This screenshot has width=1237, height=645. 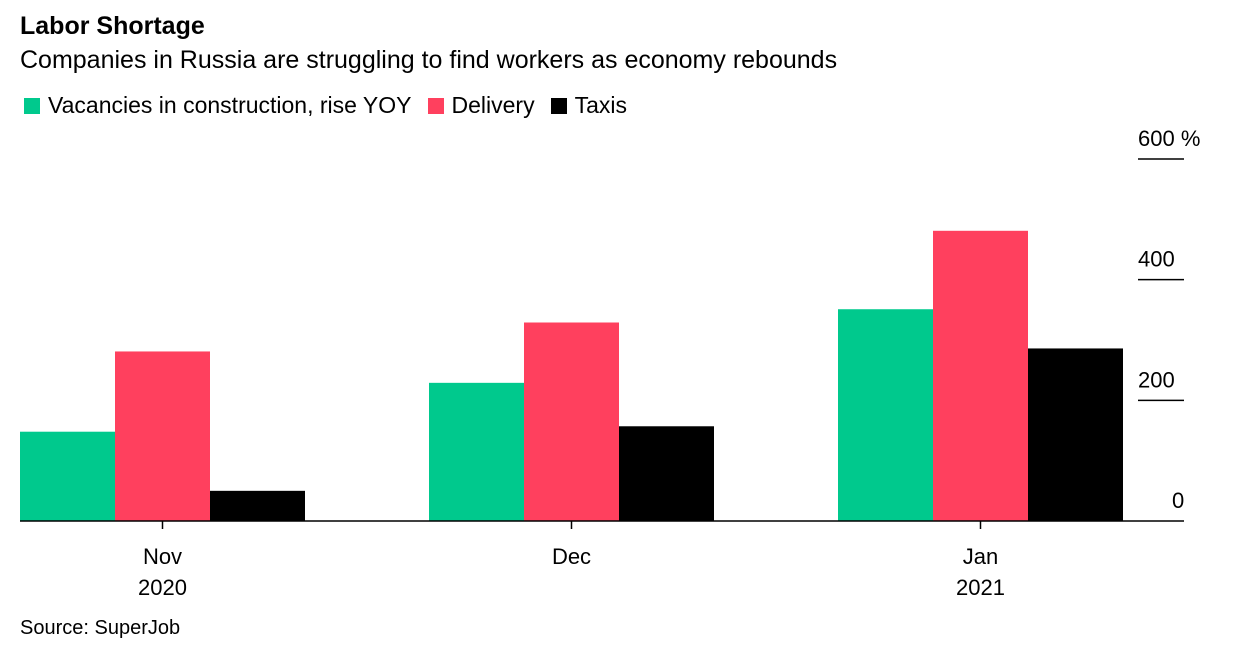 What do you see at coordinates (162, 587) in the screenshot?
I see `x-tick-year-0: 2020` at bounding box center [162, 587].